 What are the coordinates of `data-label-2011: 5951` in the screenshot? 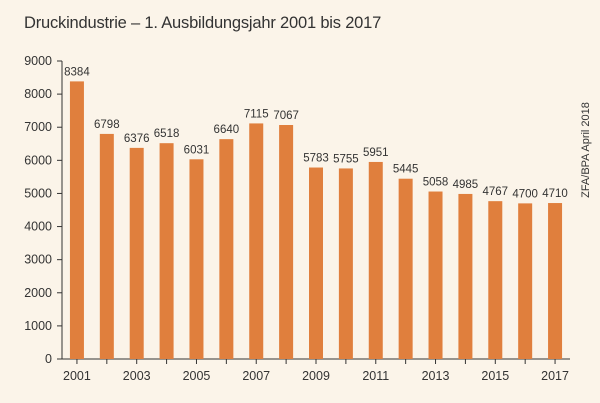 It's located at (376, 153).